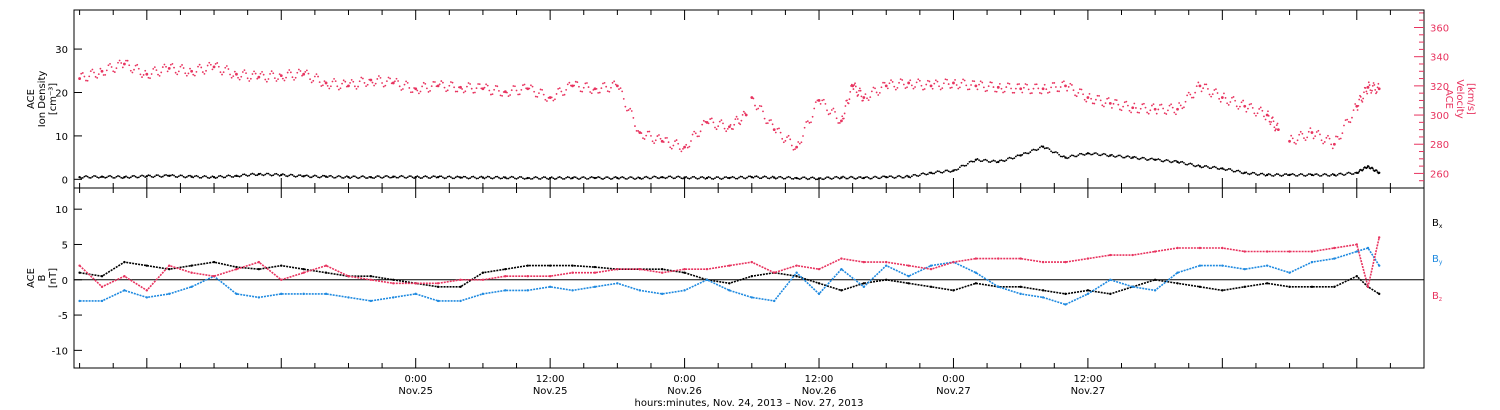 Image resolution: width=1500 pixels, height=410 pixels. I want to click on bz-line, so click(729, 264).